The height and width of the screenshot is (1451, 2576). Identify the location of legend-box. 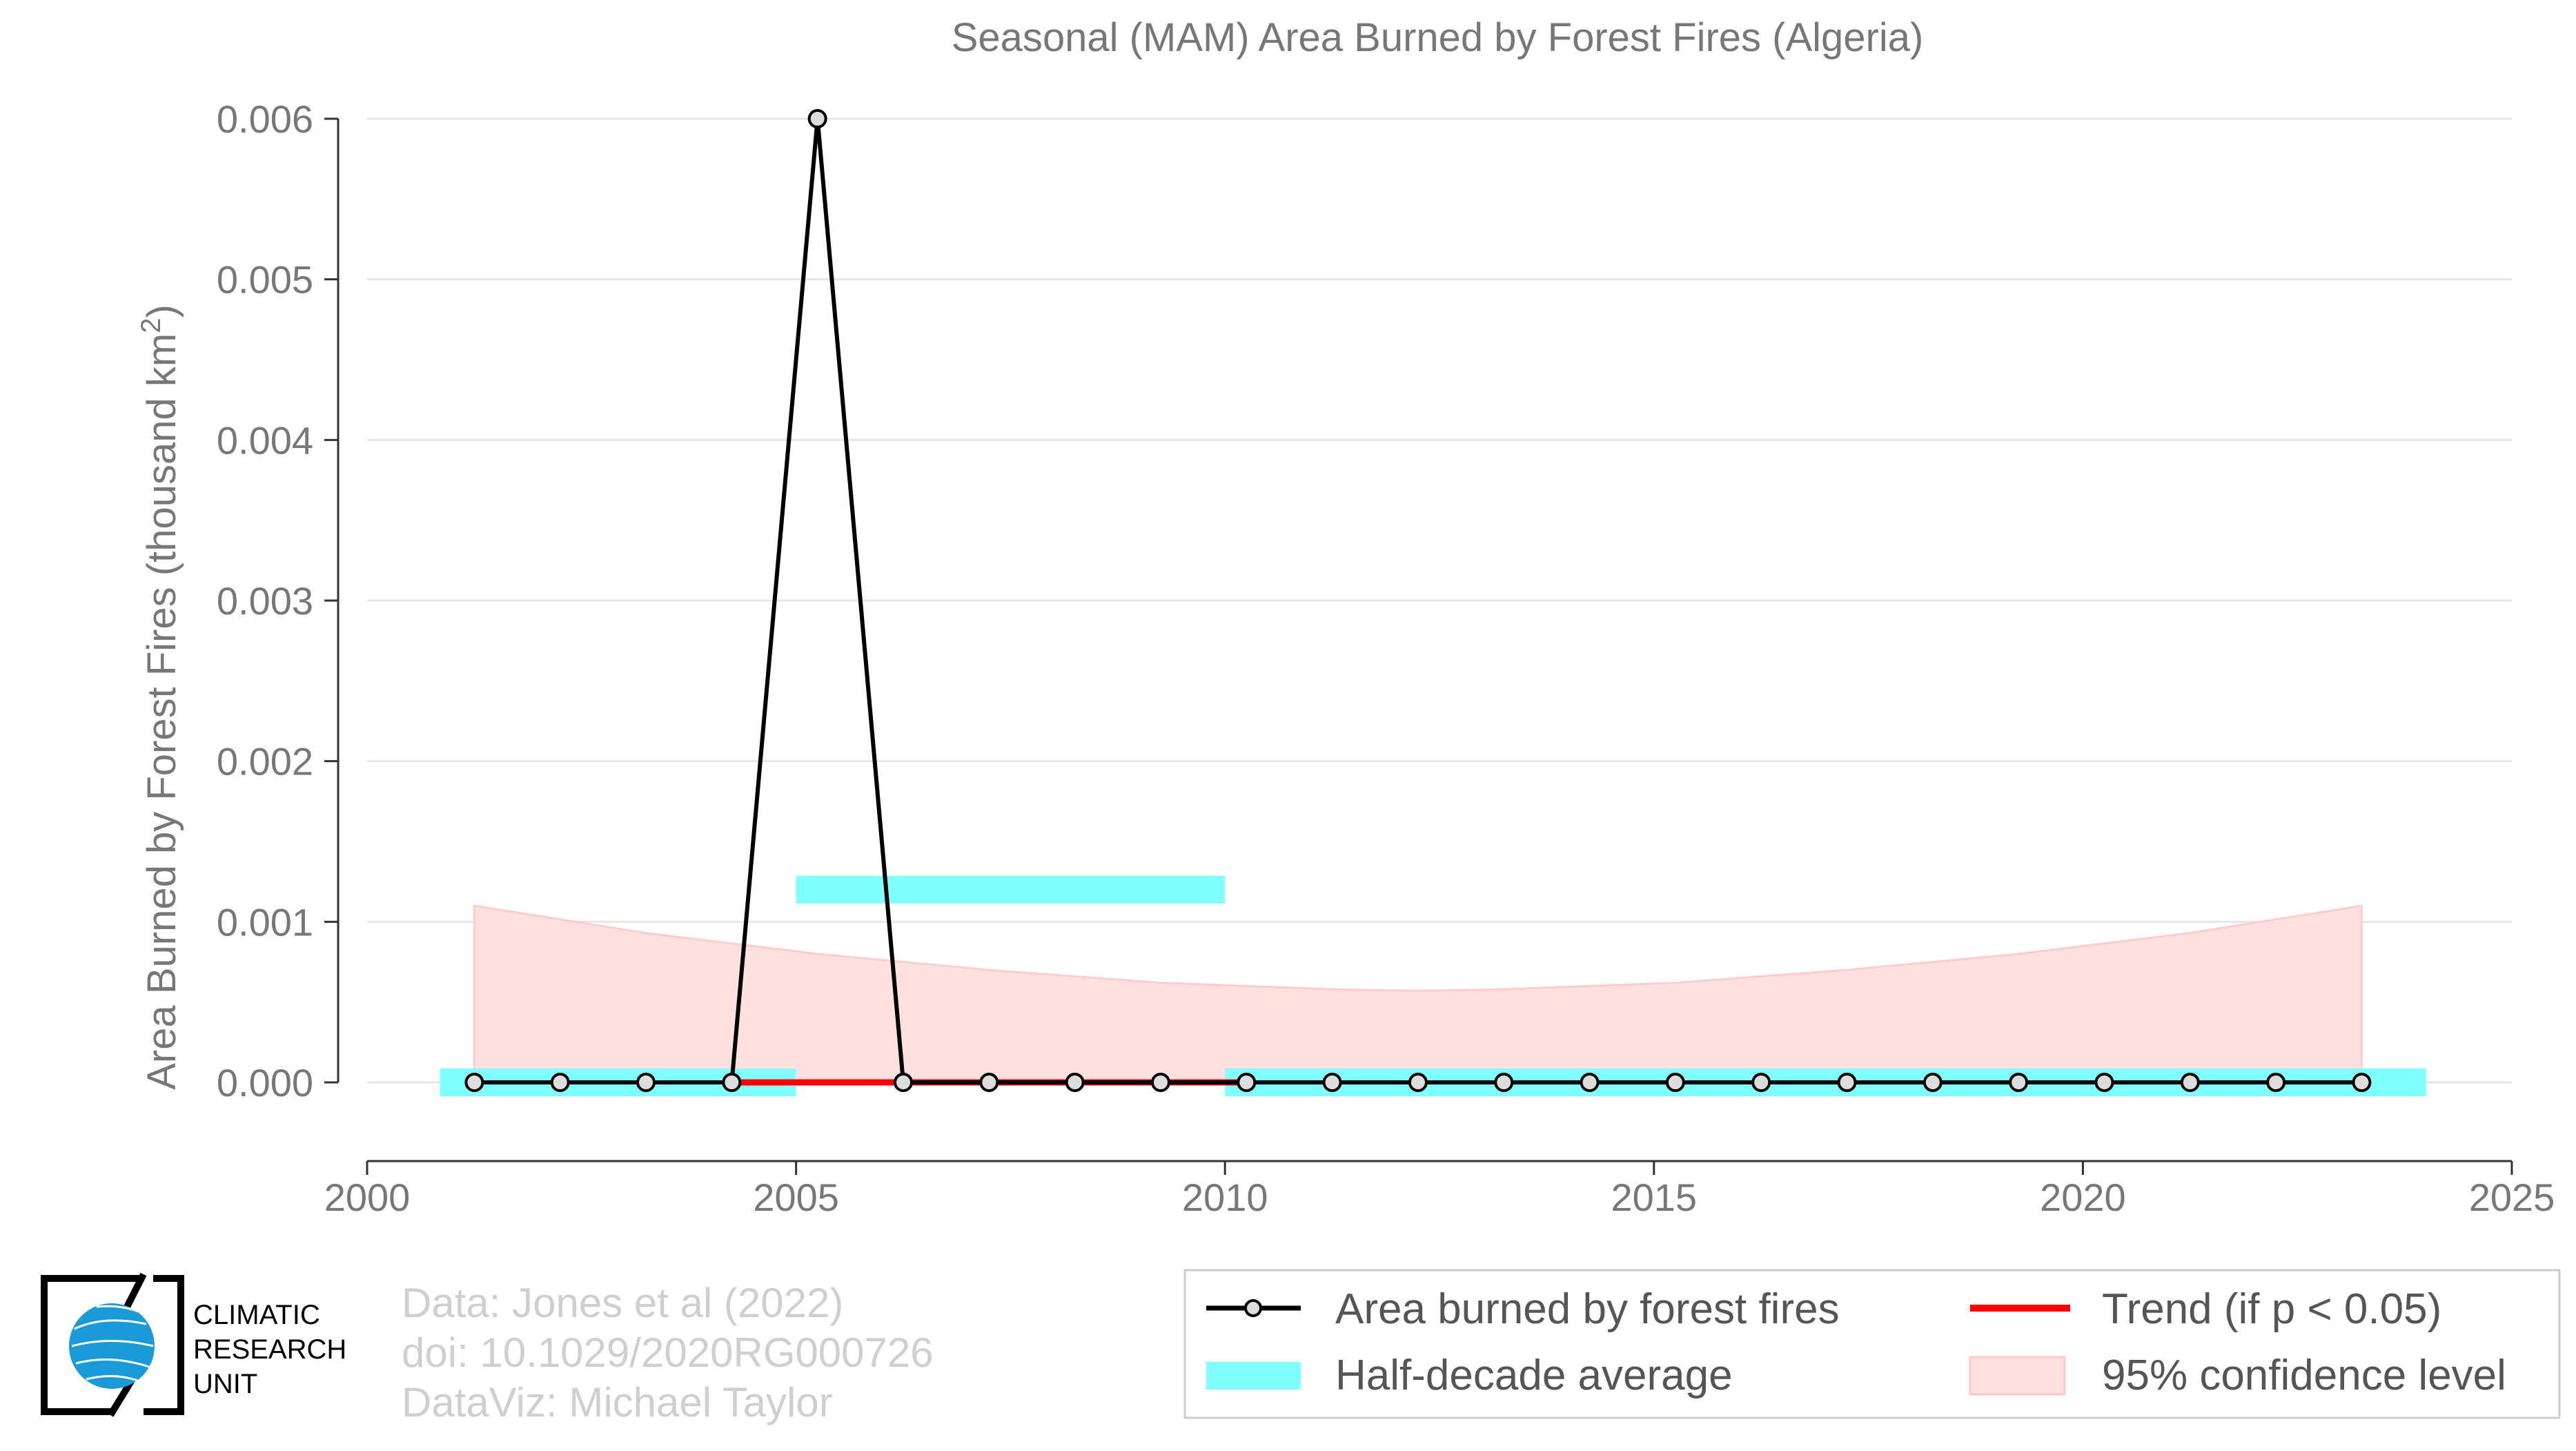
(1872, 1344).